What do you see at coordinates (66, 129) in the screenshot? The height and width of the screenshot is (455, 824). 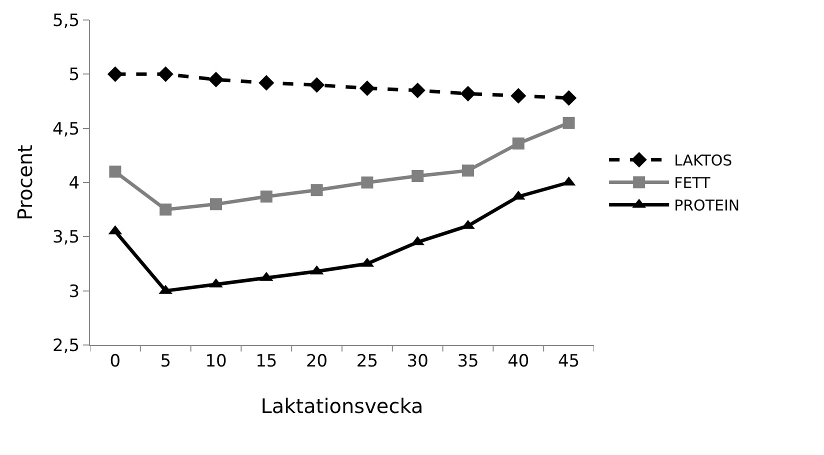 I see `y-tick-label: 4,5` at bounding box center [66, 129].